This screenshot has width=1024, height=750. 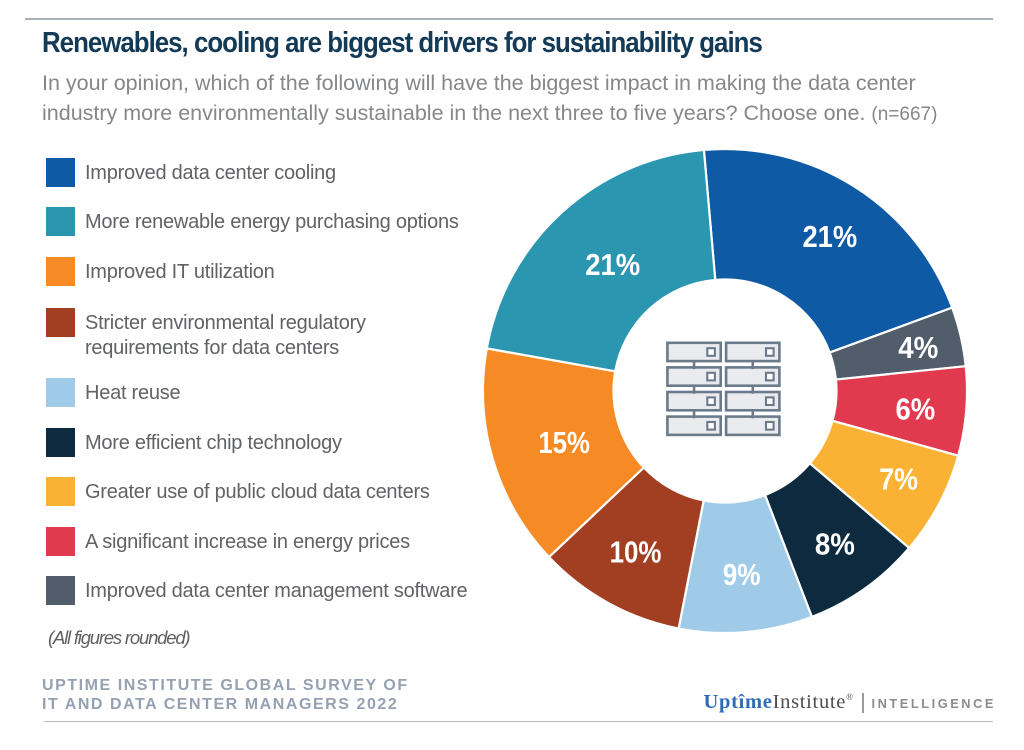 What do you see at coordinates (835, 545) in the screenshot?
I see `svg-text: 8%` at bounding box center [835, 545].